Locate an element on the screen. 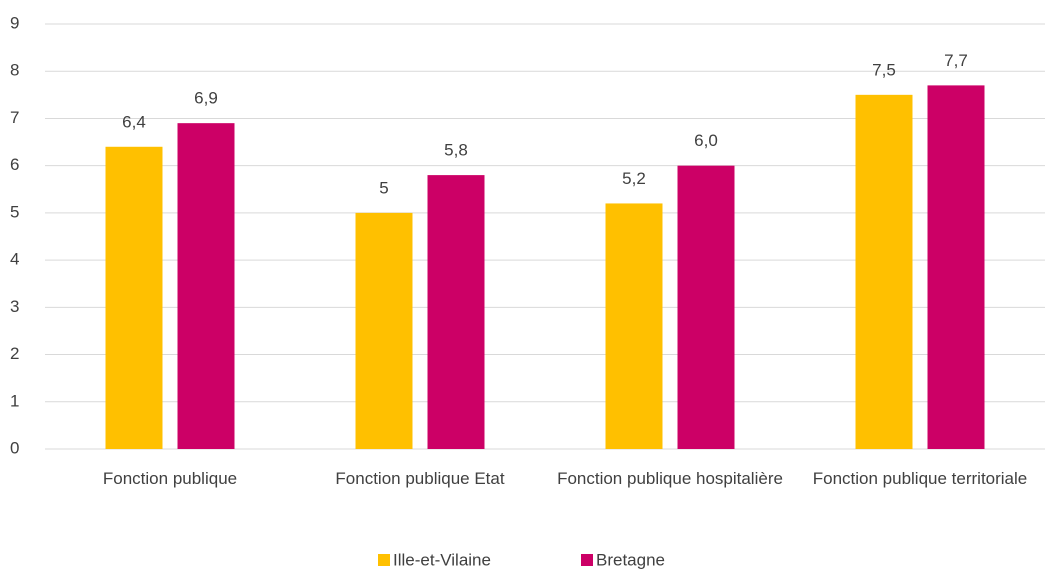 This screenshot has width=1053, height=572. y-tick-label: 3 is located at coordinates (14, 306).